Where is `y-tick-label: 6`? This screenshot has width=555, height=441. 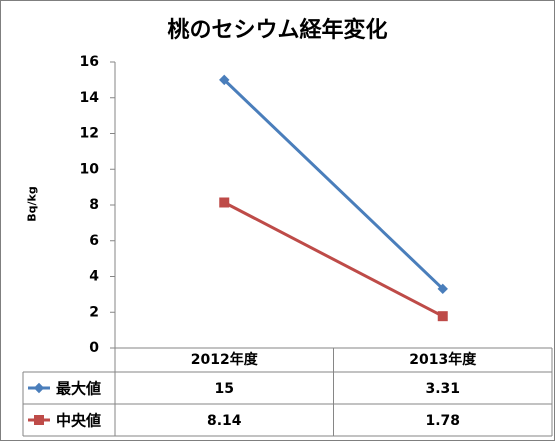
y-tick-label: 6 is located at coordinates (94, 241).